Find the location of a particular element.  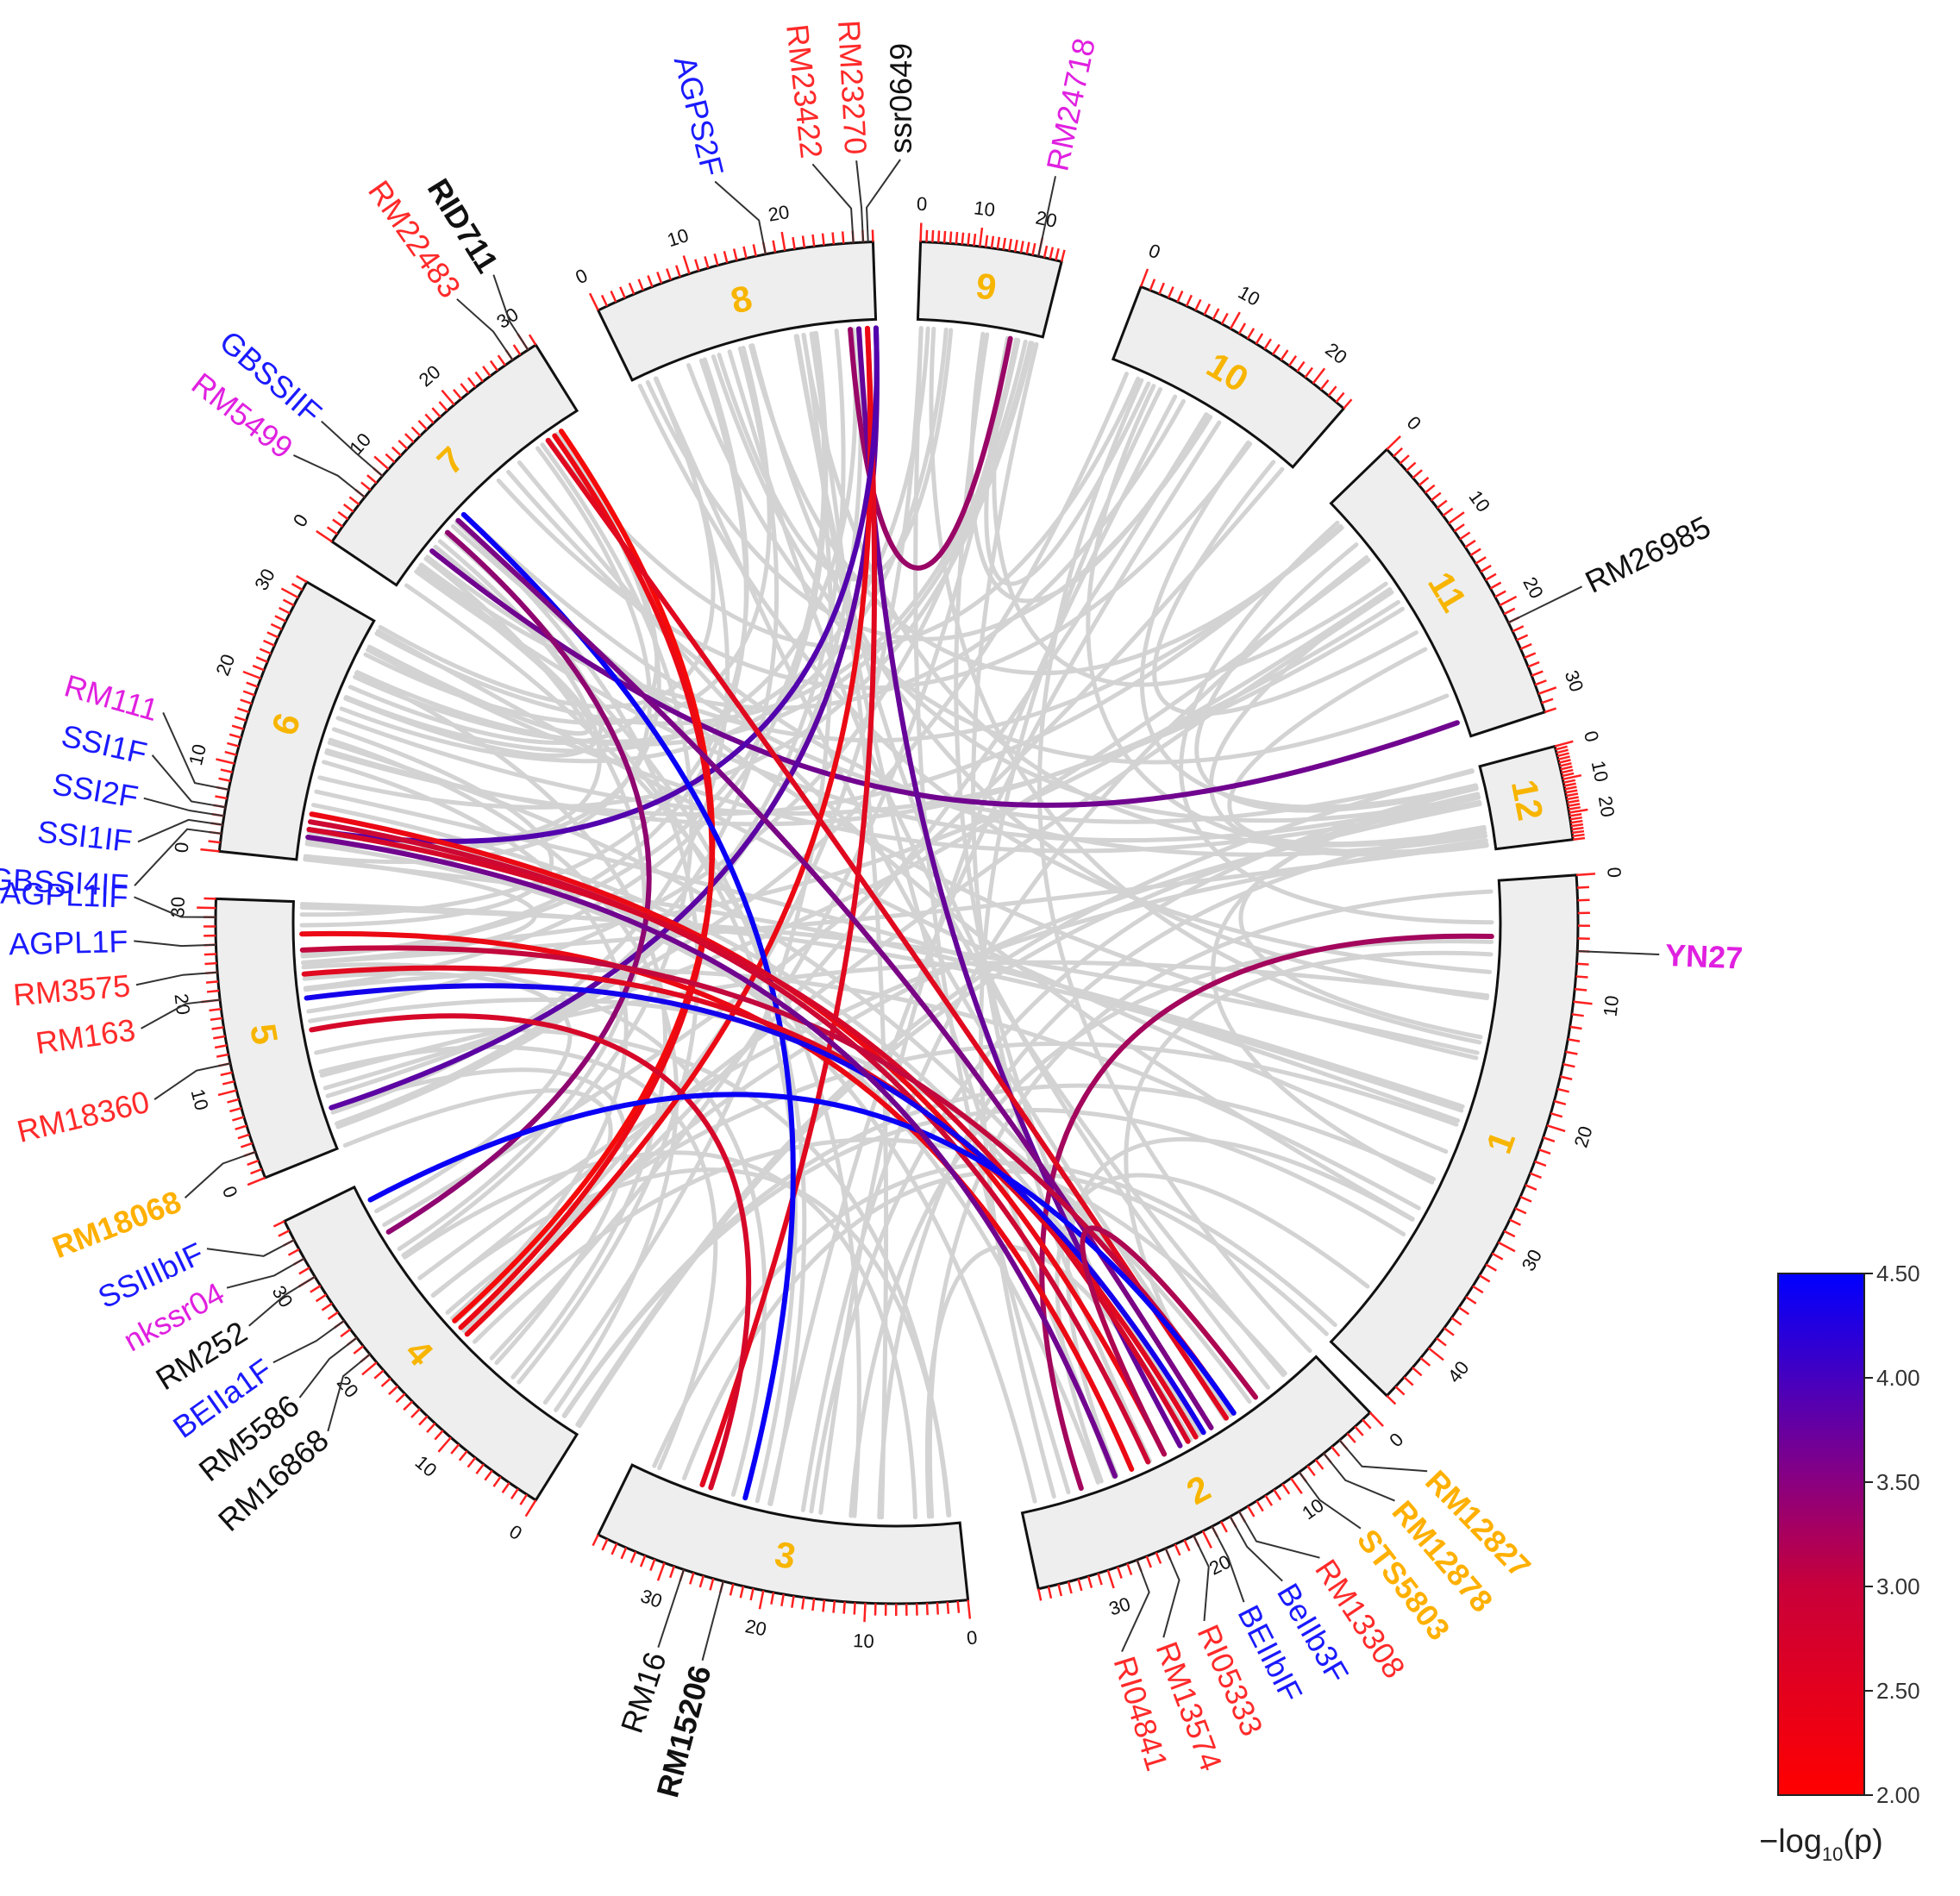

marker-label: RM18360 is located at coordinates (83, 1116).